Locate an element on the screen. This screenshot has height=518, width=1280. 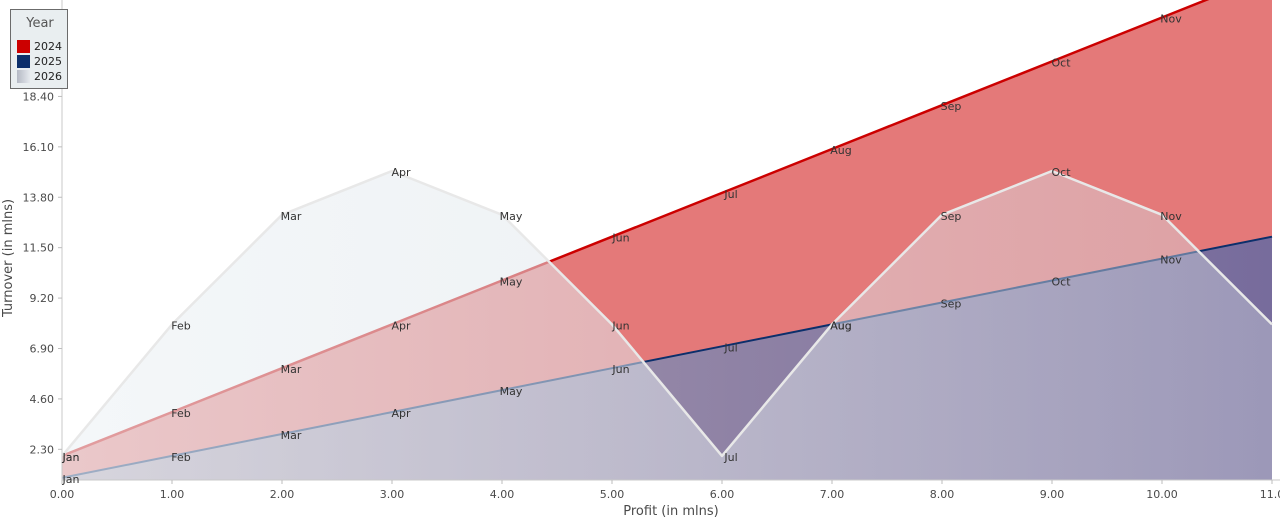
point-label-2026: Nov is located at coordinates (1171, 216).